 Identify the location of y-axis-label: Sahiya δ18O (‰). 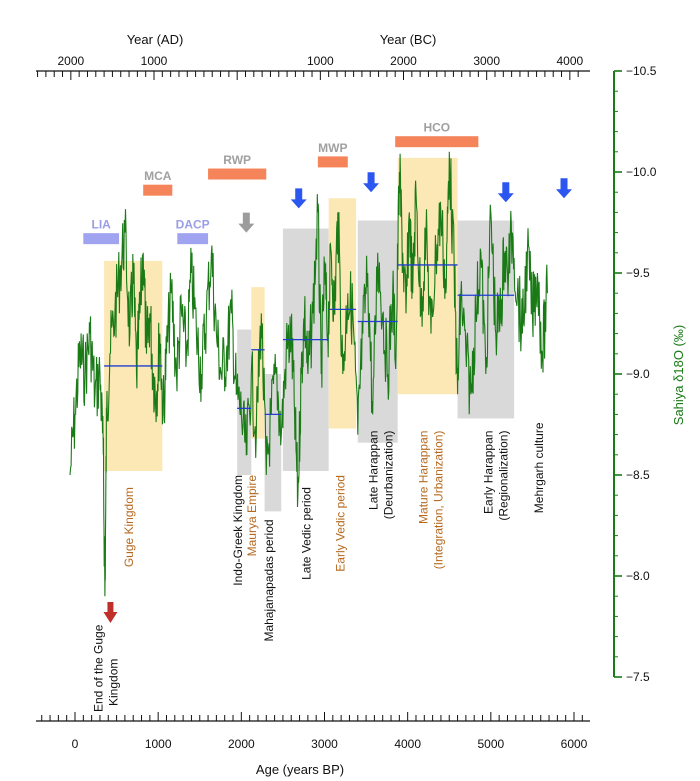
(678, 375).